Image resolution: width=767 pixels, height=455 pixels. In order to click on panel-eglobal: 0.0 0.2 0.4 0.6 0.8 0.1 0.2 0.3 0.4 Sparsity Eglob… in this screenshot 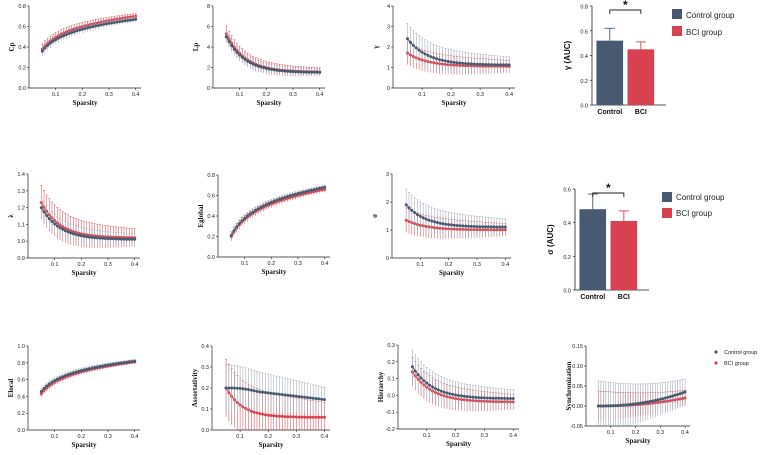, I will do `click(263, 224)`.